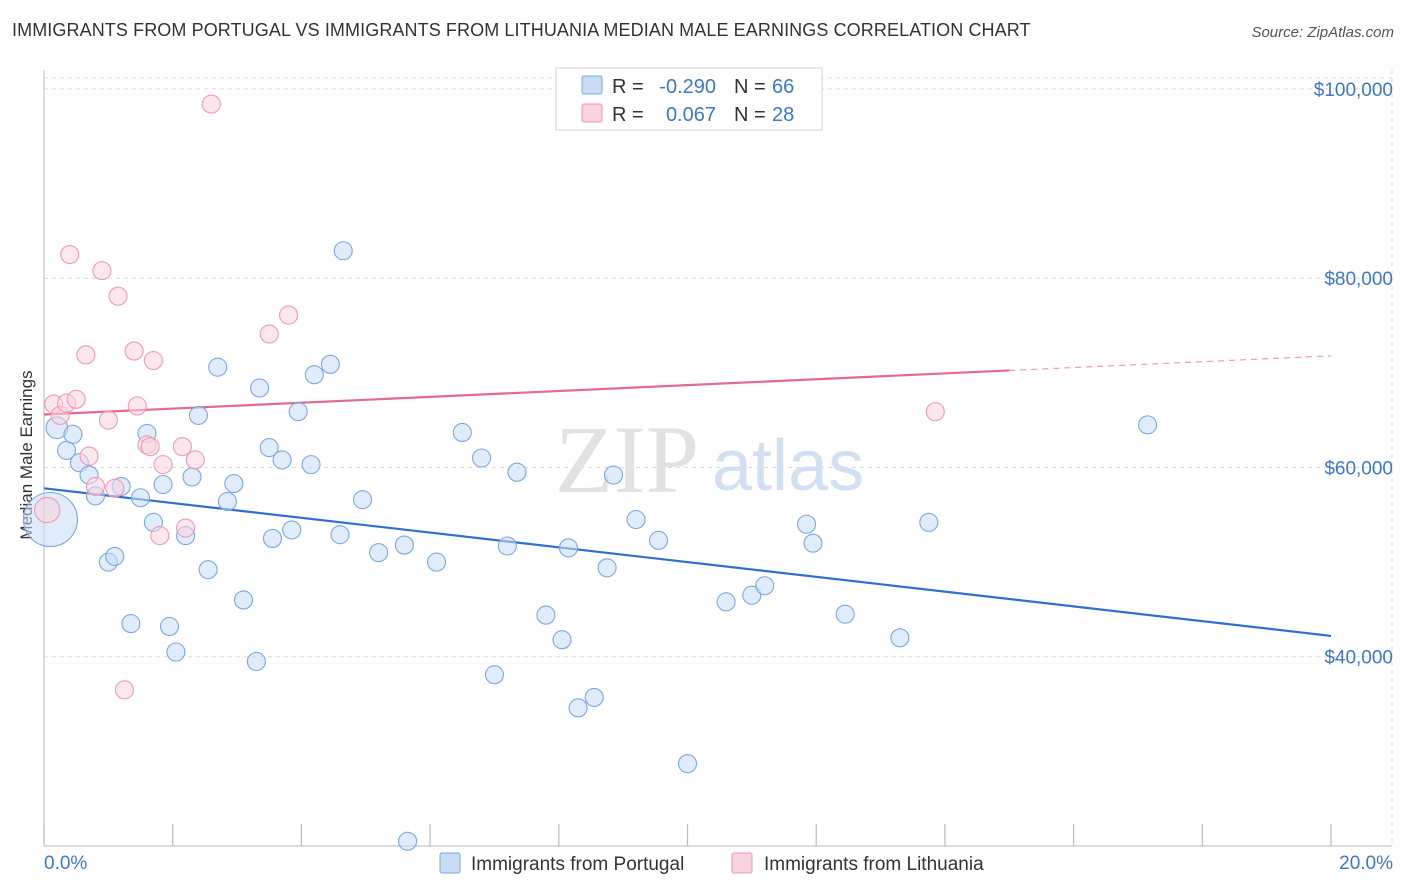  I want to click on legend-n-value-lithuania: 28, so click(783, 115).